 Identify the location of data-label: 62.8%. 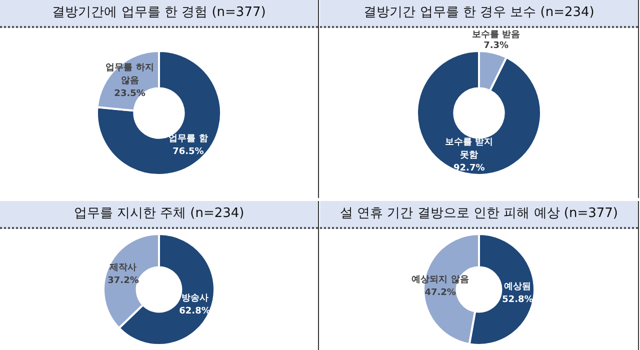
(194, 311).